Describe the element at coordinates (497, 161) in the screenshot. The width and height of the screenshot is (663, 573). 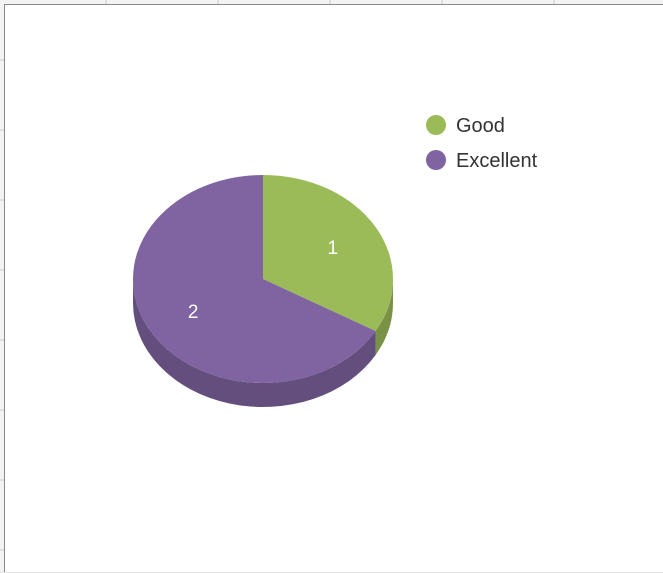
I see `legend-label-excellent: Excellent` at that location.